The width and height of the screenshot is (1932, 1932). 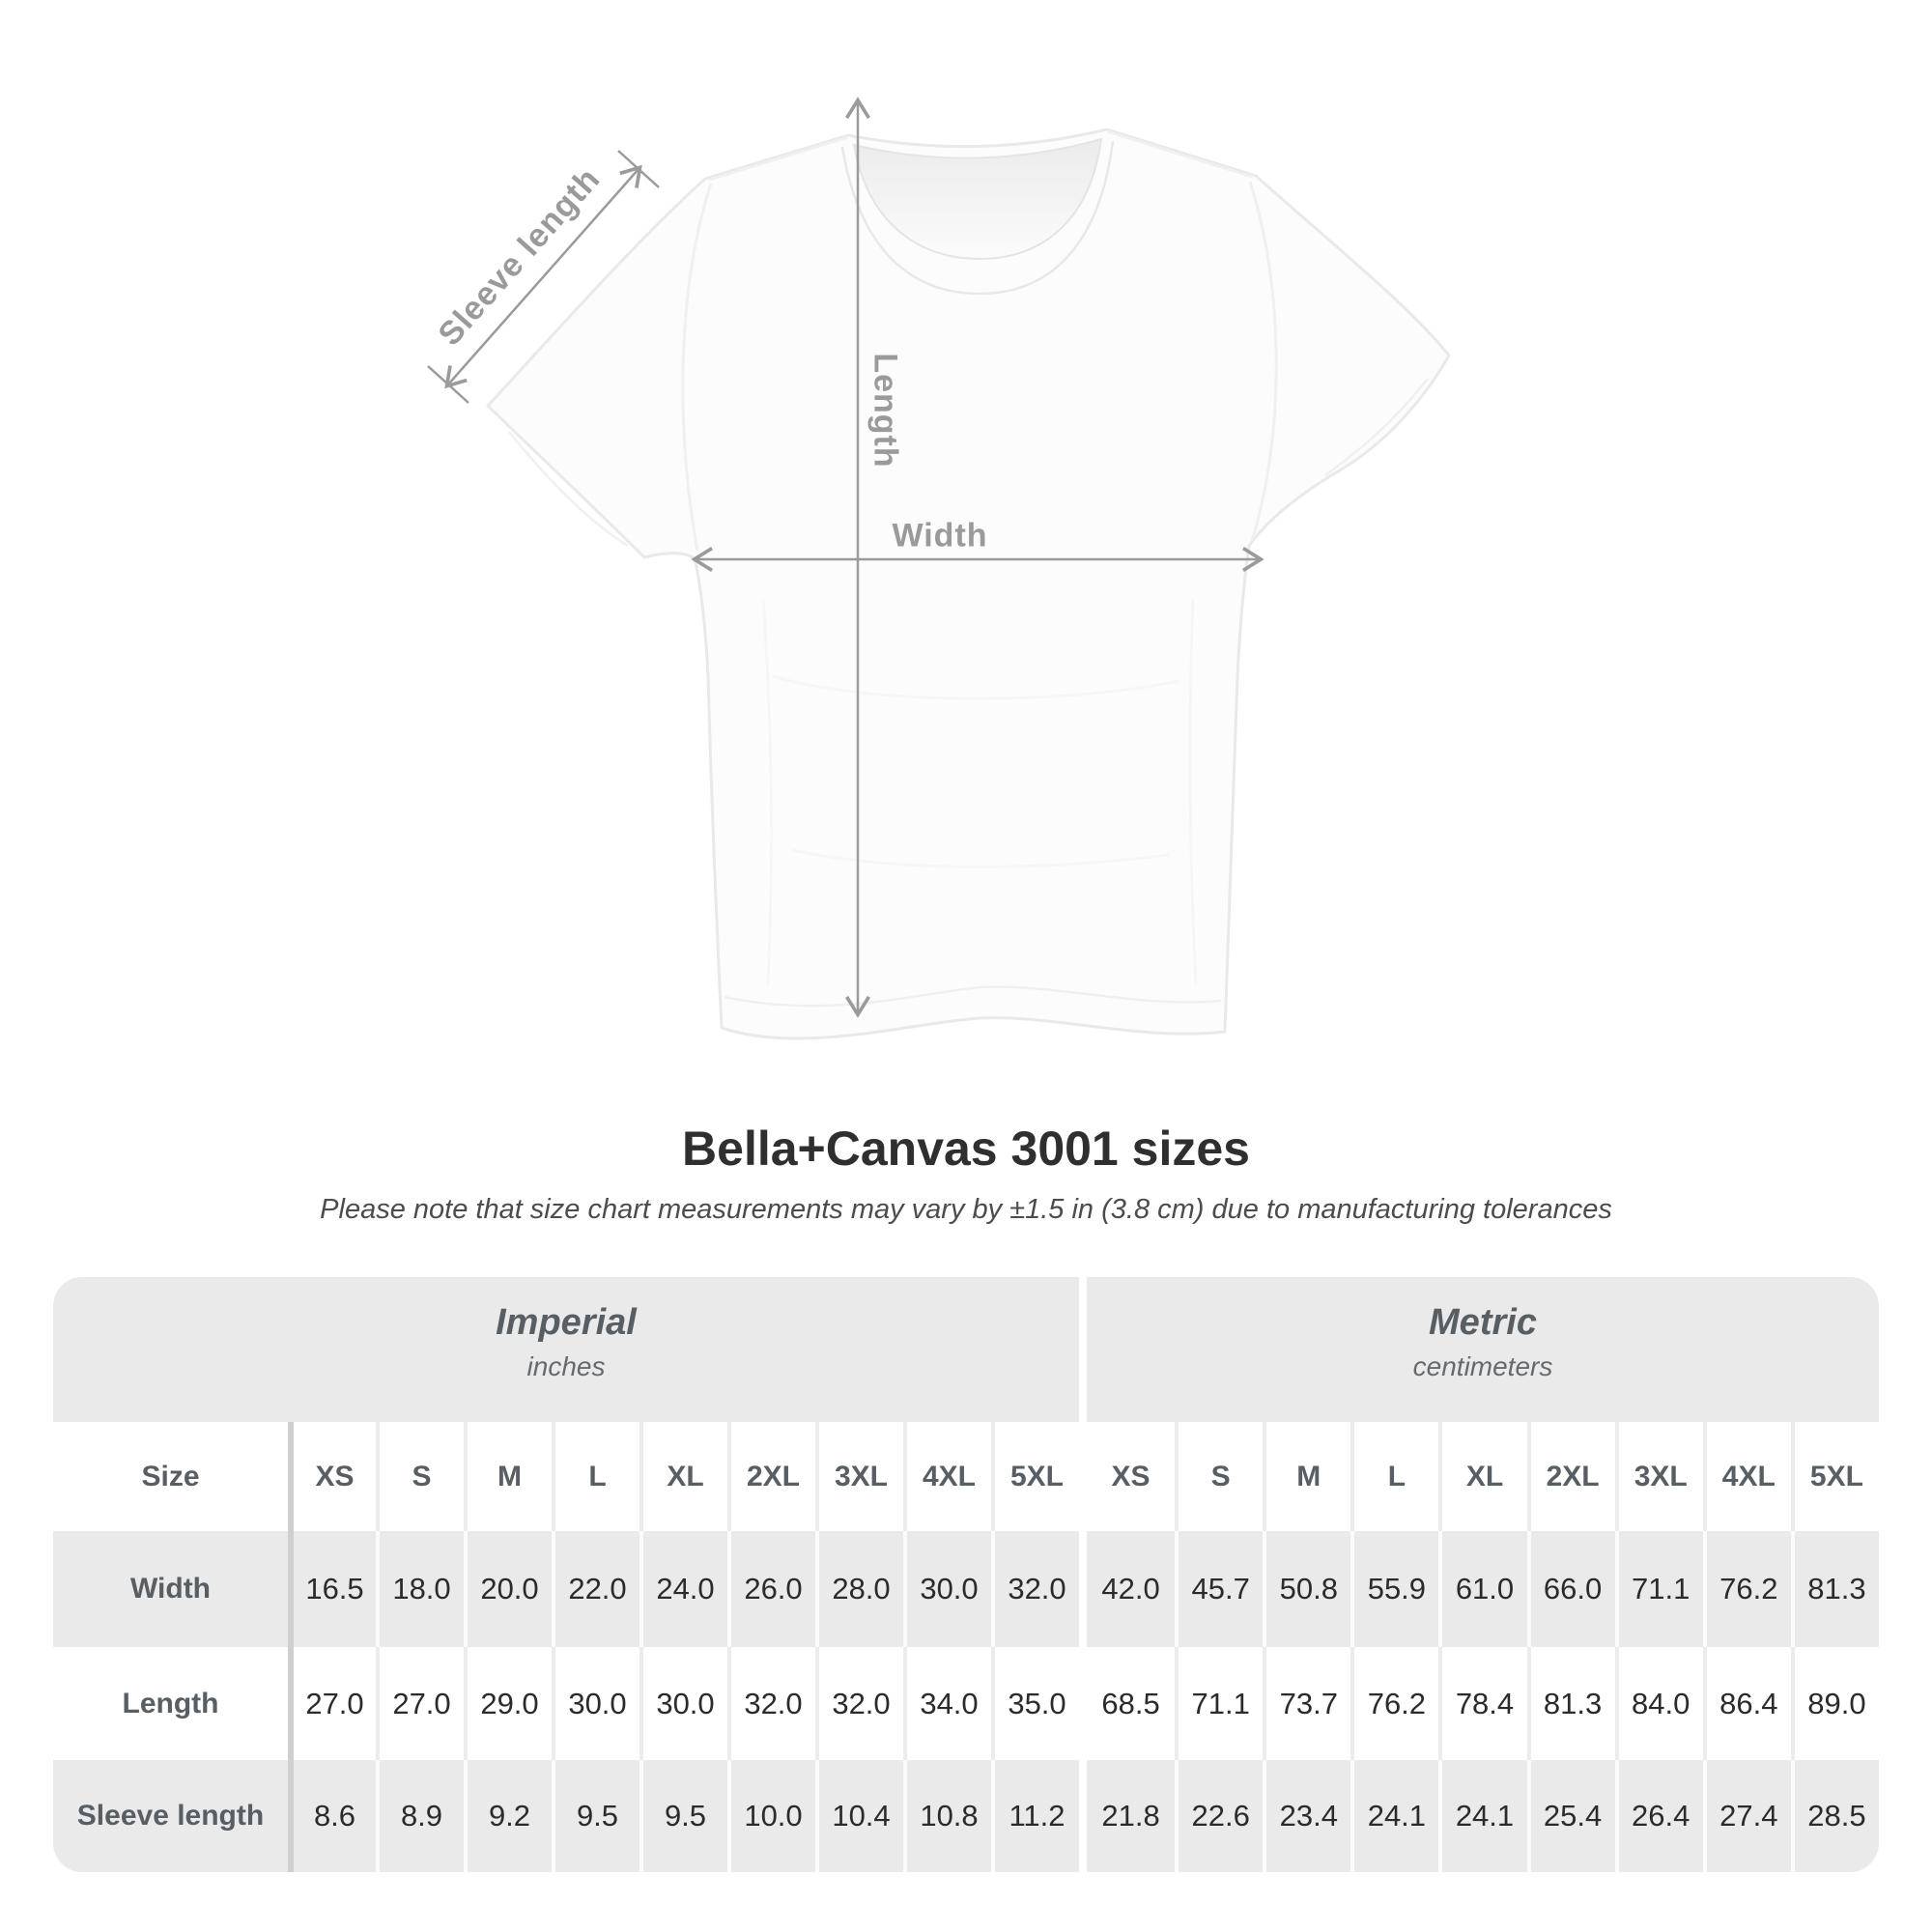 What do you see at coordinates (947, 1816) in the screenshot?
I see `measurement-cell: 10.8` at bounding box center [947, 1816].